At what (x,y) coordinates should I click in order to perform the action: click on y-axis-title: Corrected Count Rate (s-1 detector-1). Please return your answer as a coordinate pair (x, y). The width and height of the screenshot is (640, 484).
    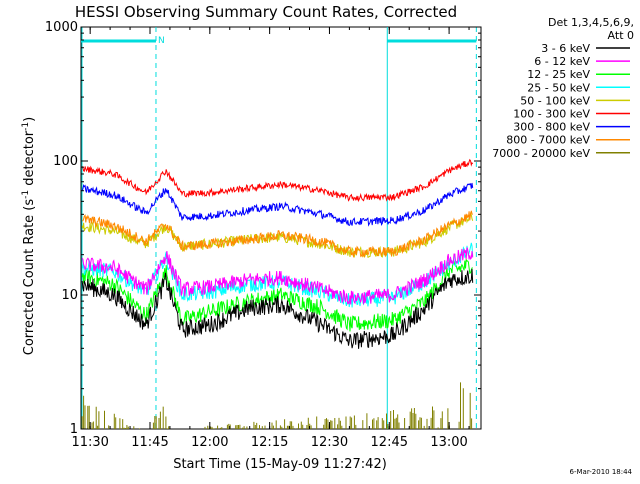
    Looking at the image, I should click on (29, 236).